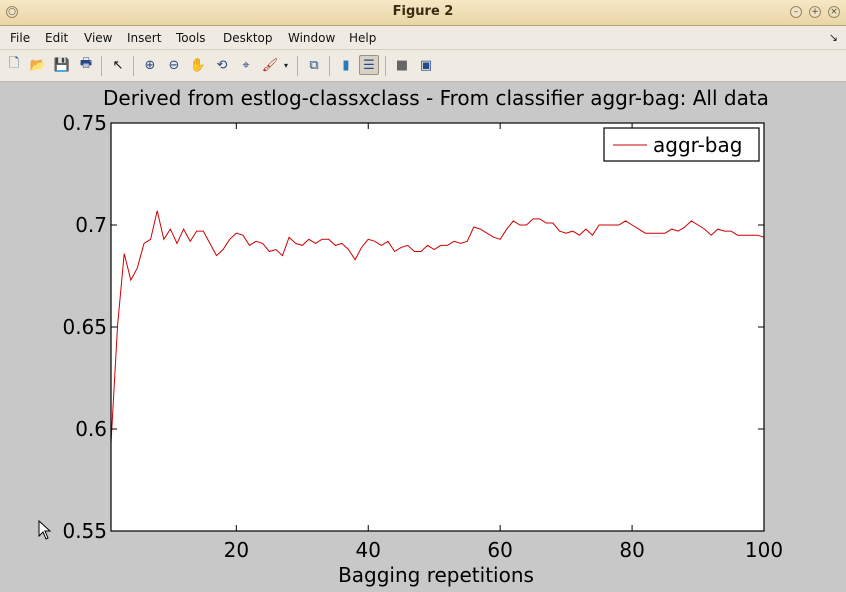 The height and width of the screenshot is (592, 846). Describe the element at coordinates (84, 123) in the screenshot. I see `y-tick-label: 0.75` at that location.